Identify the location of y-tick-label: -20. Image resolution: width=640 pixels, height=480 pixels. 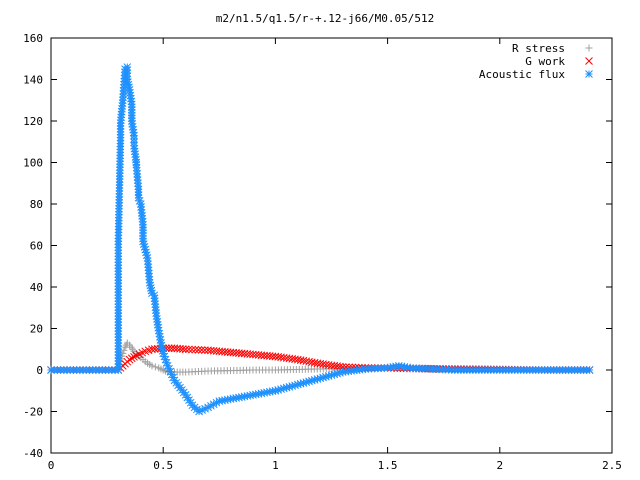
(33, 412).